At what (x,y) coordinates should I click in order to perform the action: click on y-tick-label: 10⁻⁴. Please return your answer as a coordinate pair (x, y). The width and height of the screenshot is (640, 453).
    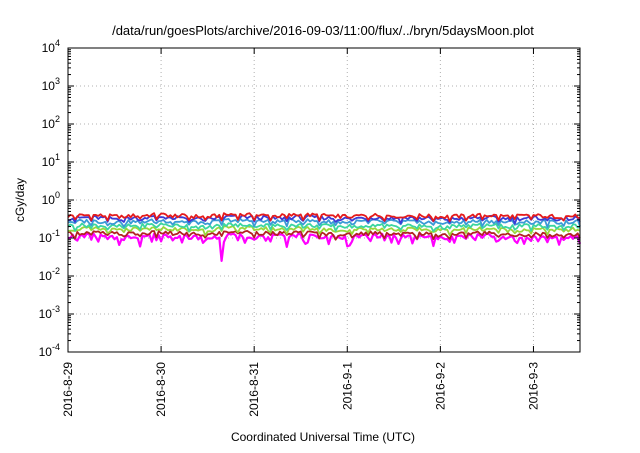
    Looking at the image, I should click on (49, 350).